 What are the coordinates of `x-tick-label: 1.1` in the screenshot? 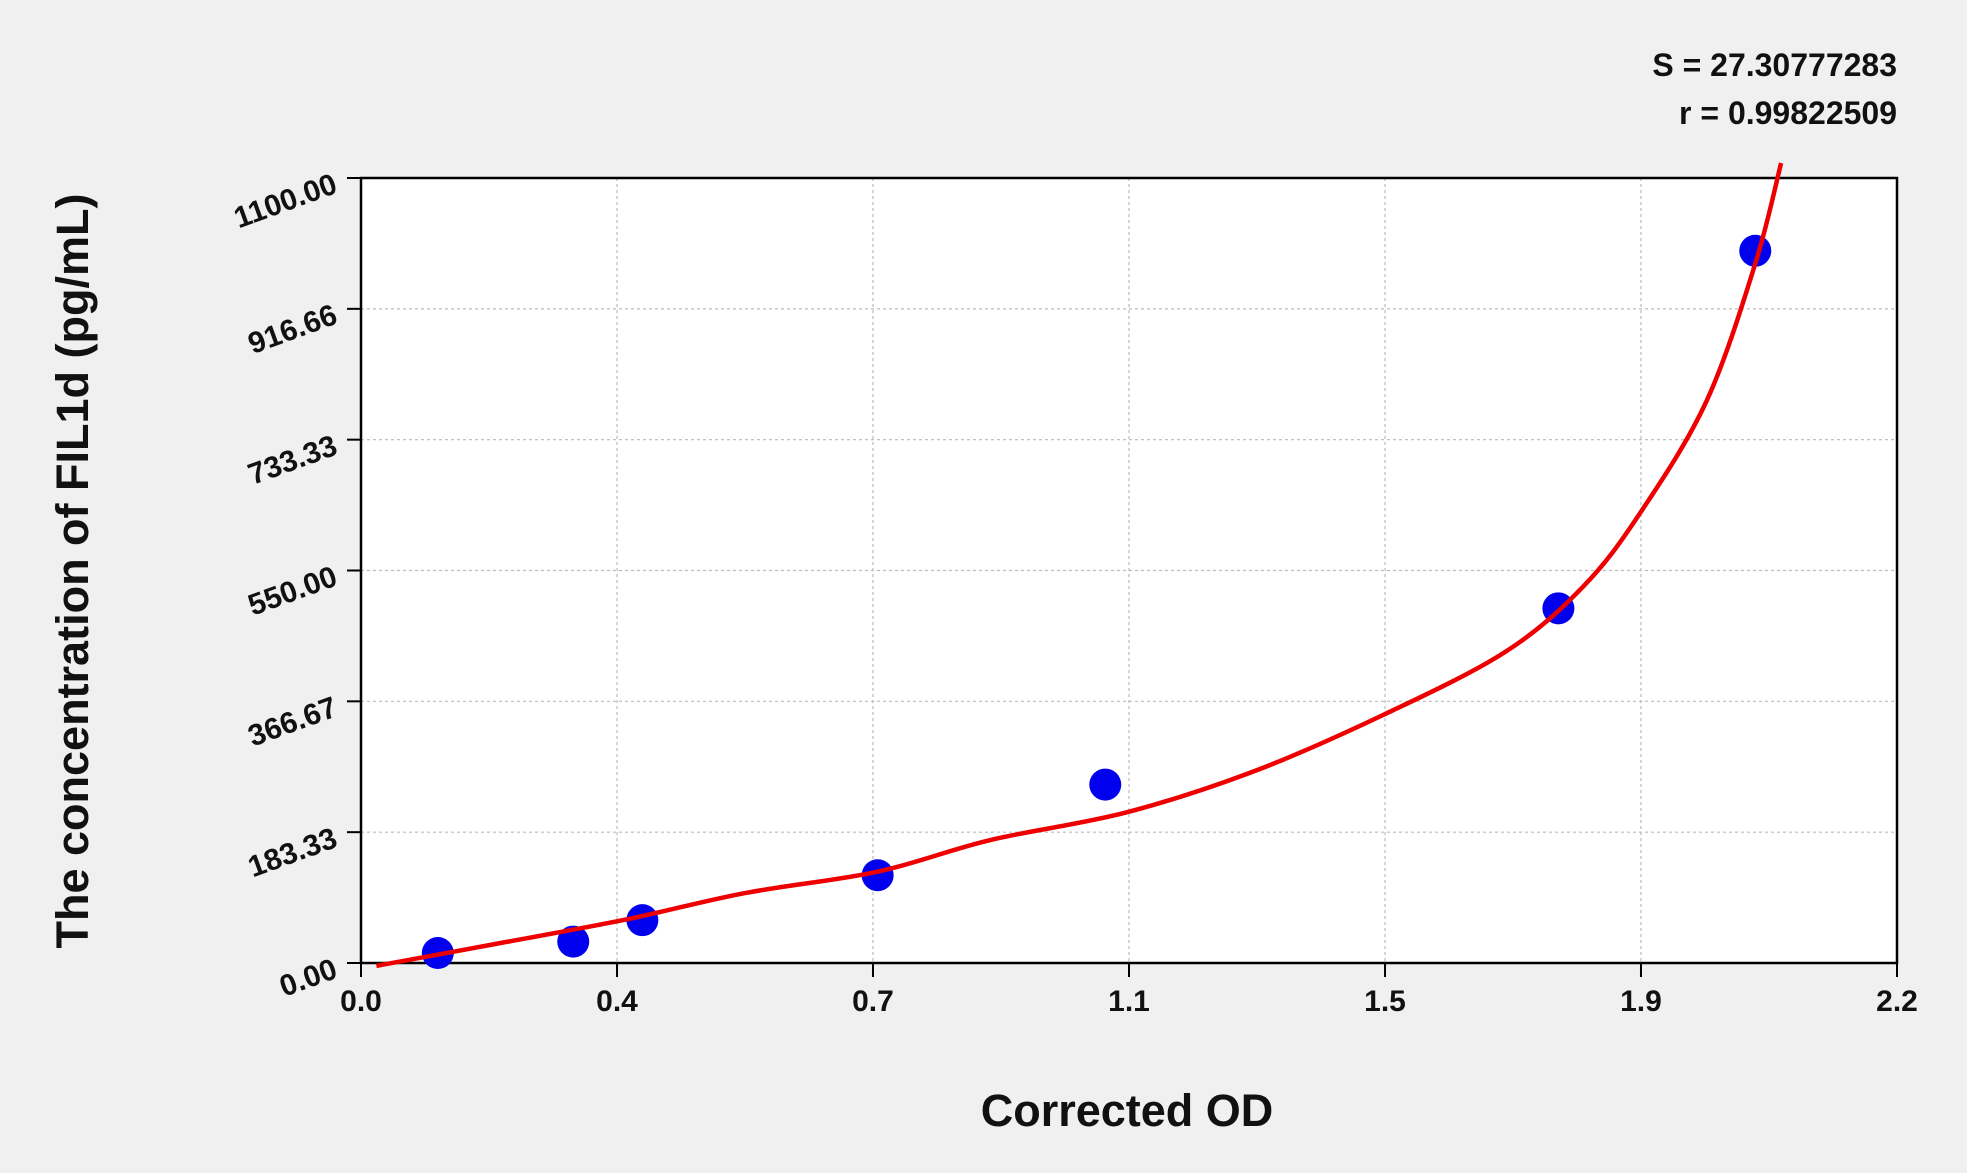 It's located at (1129, 1001).